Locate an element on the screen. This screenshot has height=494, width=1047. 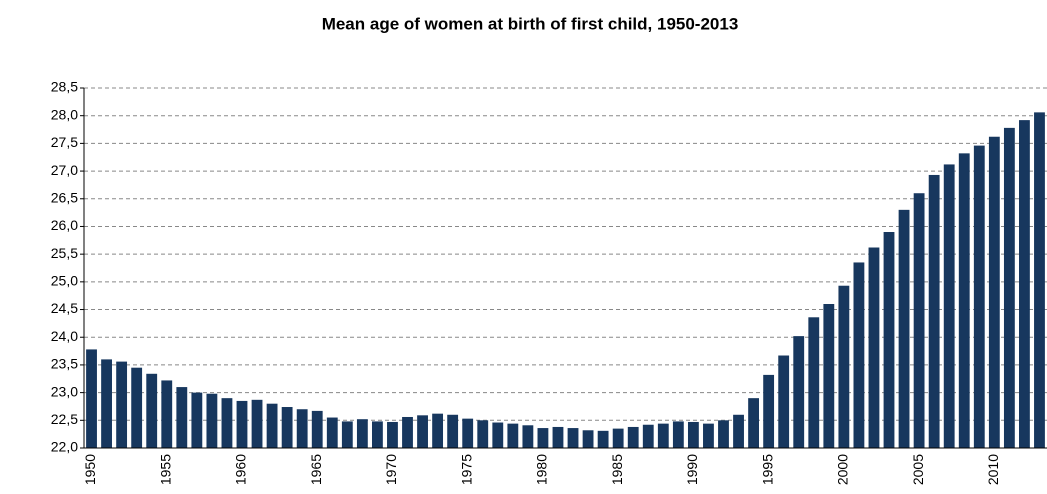
x-tick-label: 1950 is located at coordinates (90, 469).